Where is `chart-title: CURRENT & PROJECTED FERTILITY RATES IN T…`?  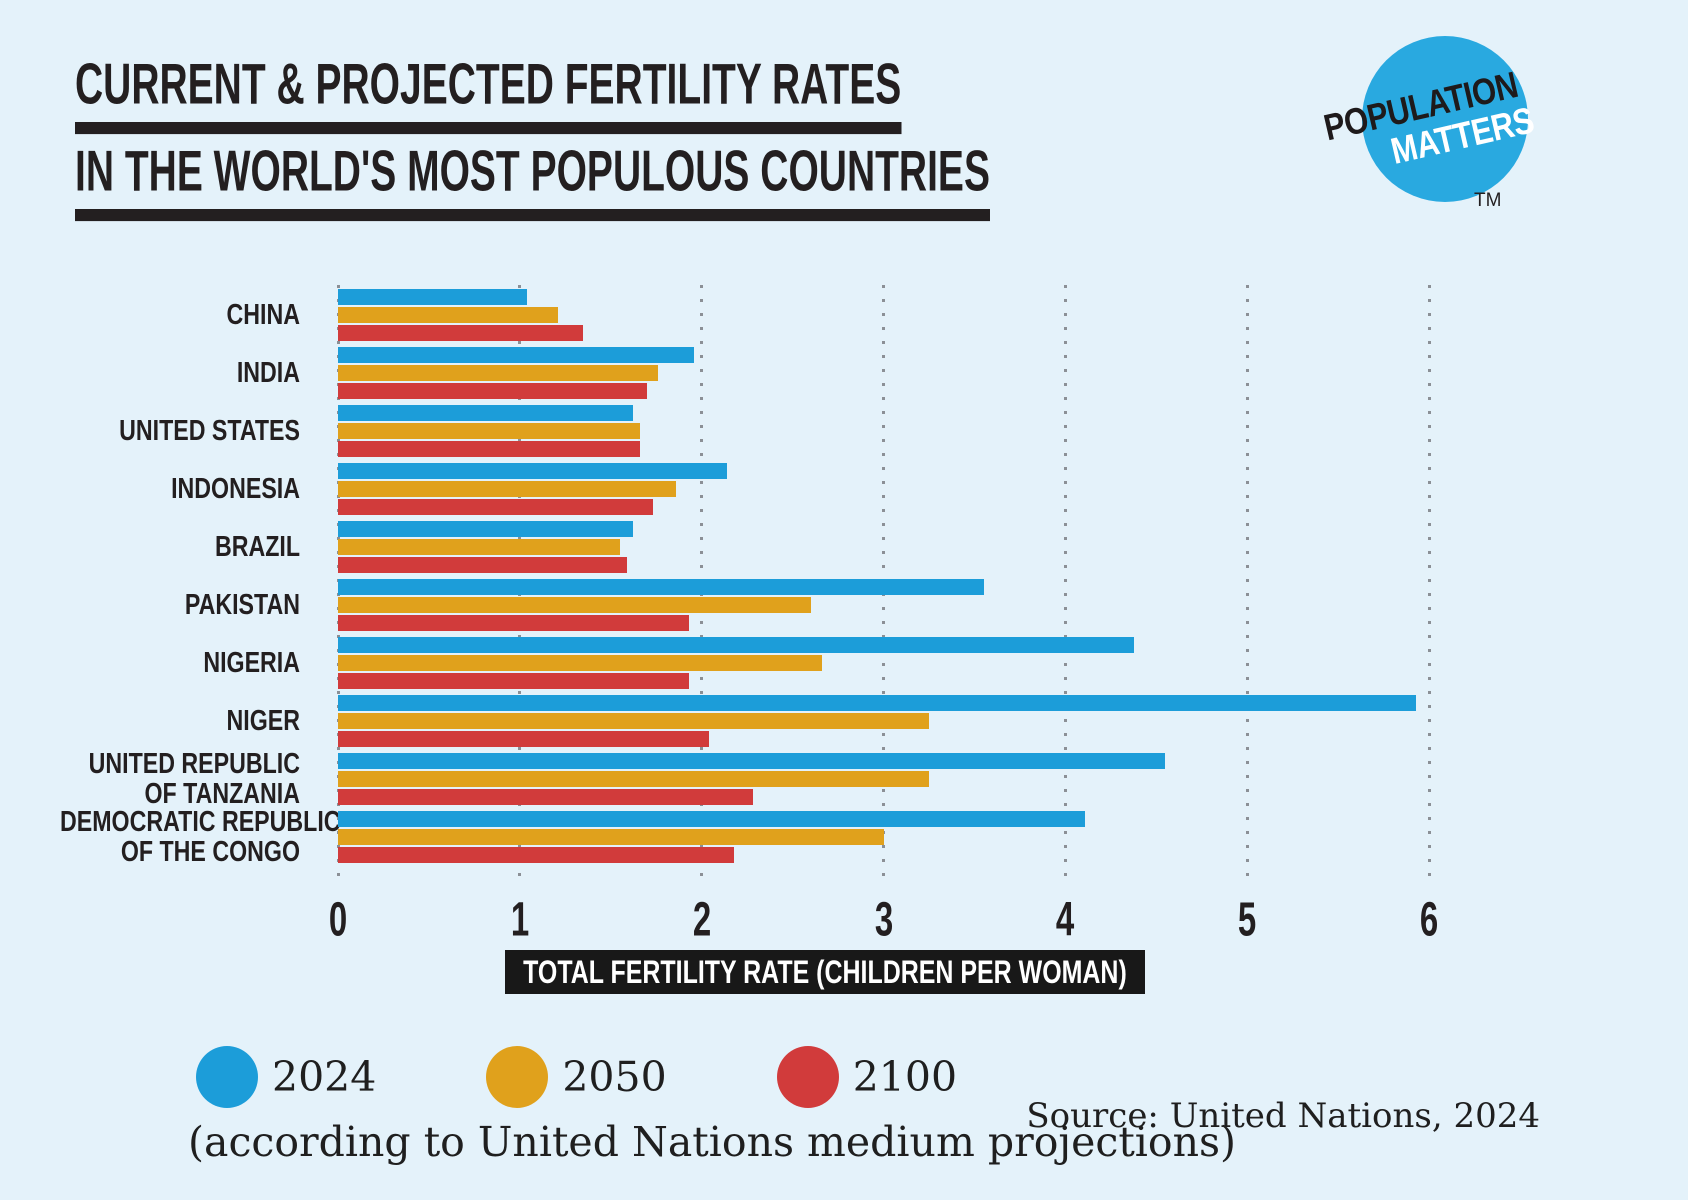
chart-title: CURRENT & PROJECTED FERTILITY RATES IN T… is located at coordinates (685, 143).